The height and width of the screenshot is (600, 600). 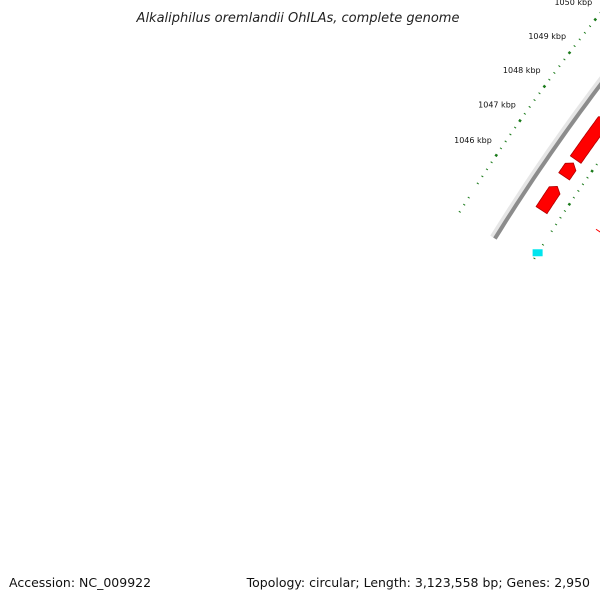 I want to click on kbp-tick-label: 1046 kbp, so click(x=473, y=140).